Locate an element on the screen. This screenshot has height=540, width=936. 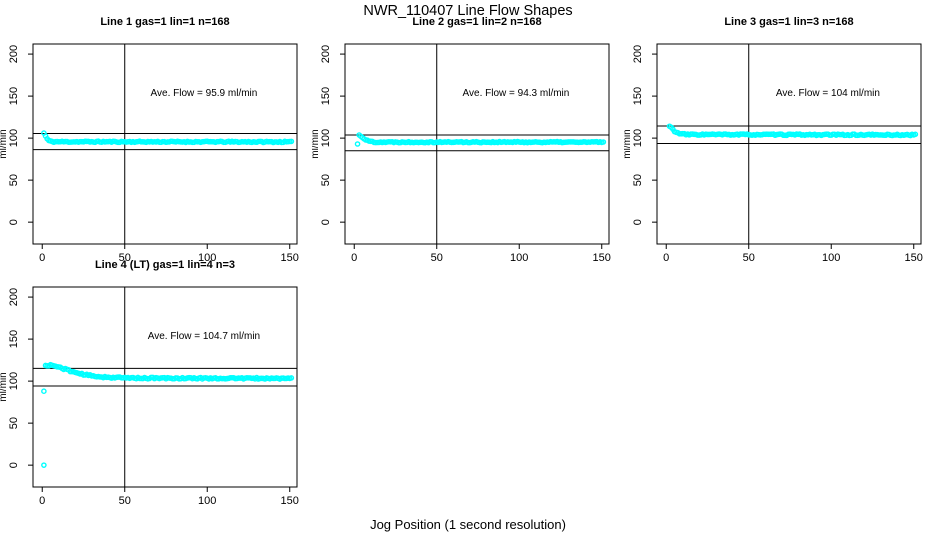
ave-flow-annotation: Ave. Flow = 94.3 ml/min is located at coordinates (516, 93).